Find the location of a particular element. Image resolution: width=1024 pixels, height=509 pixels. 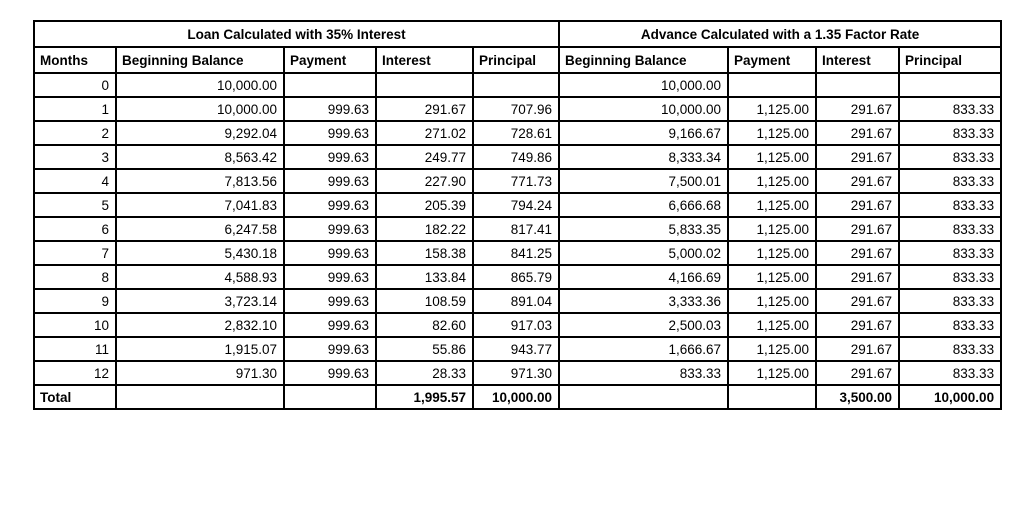

value-cell: 3,723.14 is located at coordinates (200, 301).